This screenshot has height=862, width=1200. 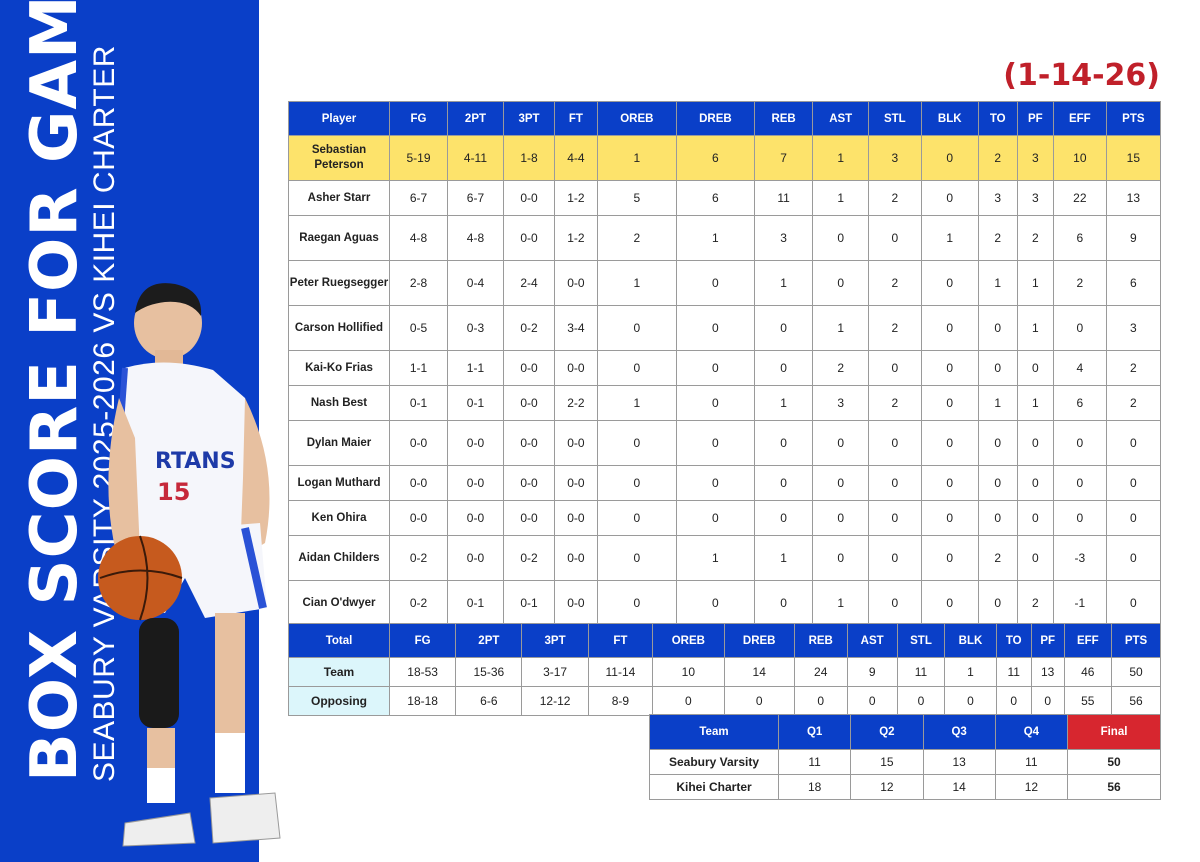 What do you see at coordinates (418, 158) in the screenshot?
I see `stat-cell: 5-19` at bounding box center [418, 158].